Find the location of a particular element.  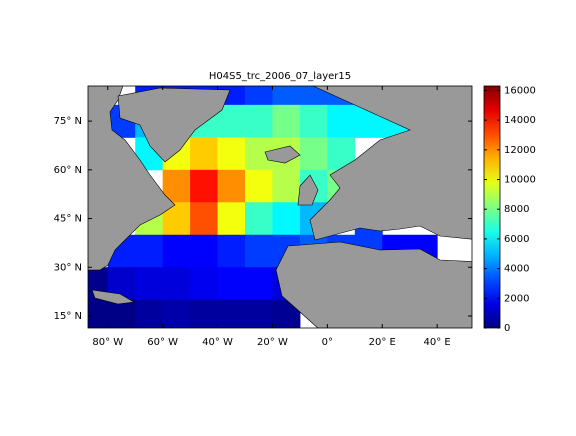

x-tick-label: 0° is located at coordinates (327, 342).